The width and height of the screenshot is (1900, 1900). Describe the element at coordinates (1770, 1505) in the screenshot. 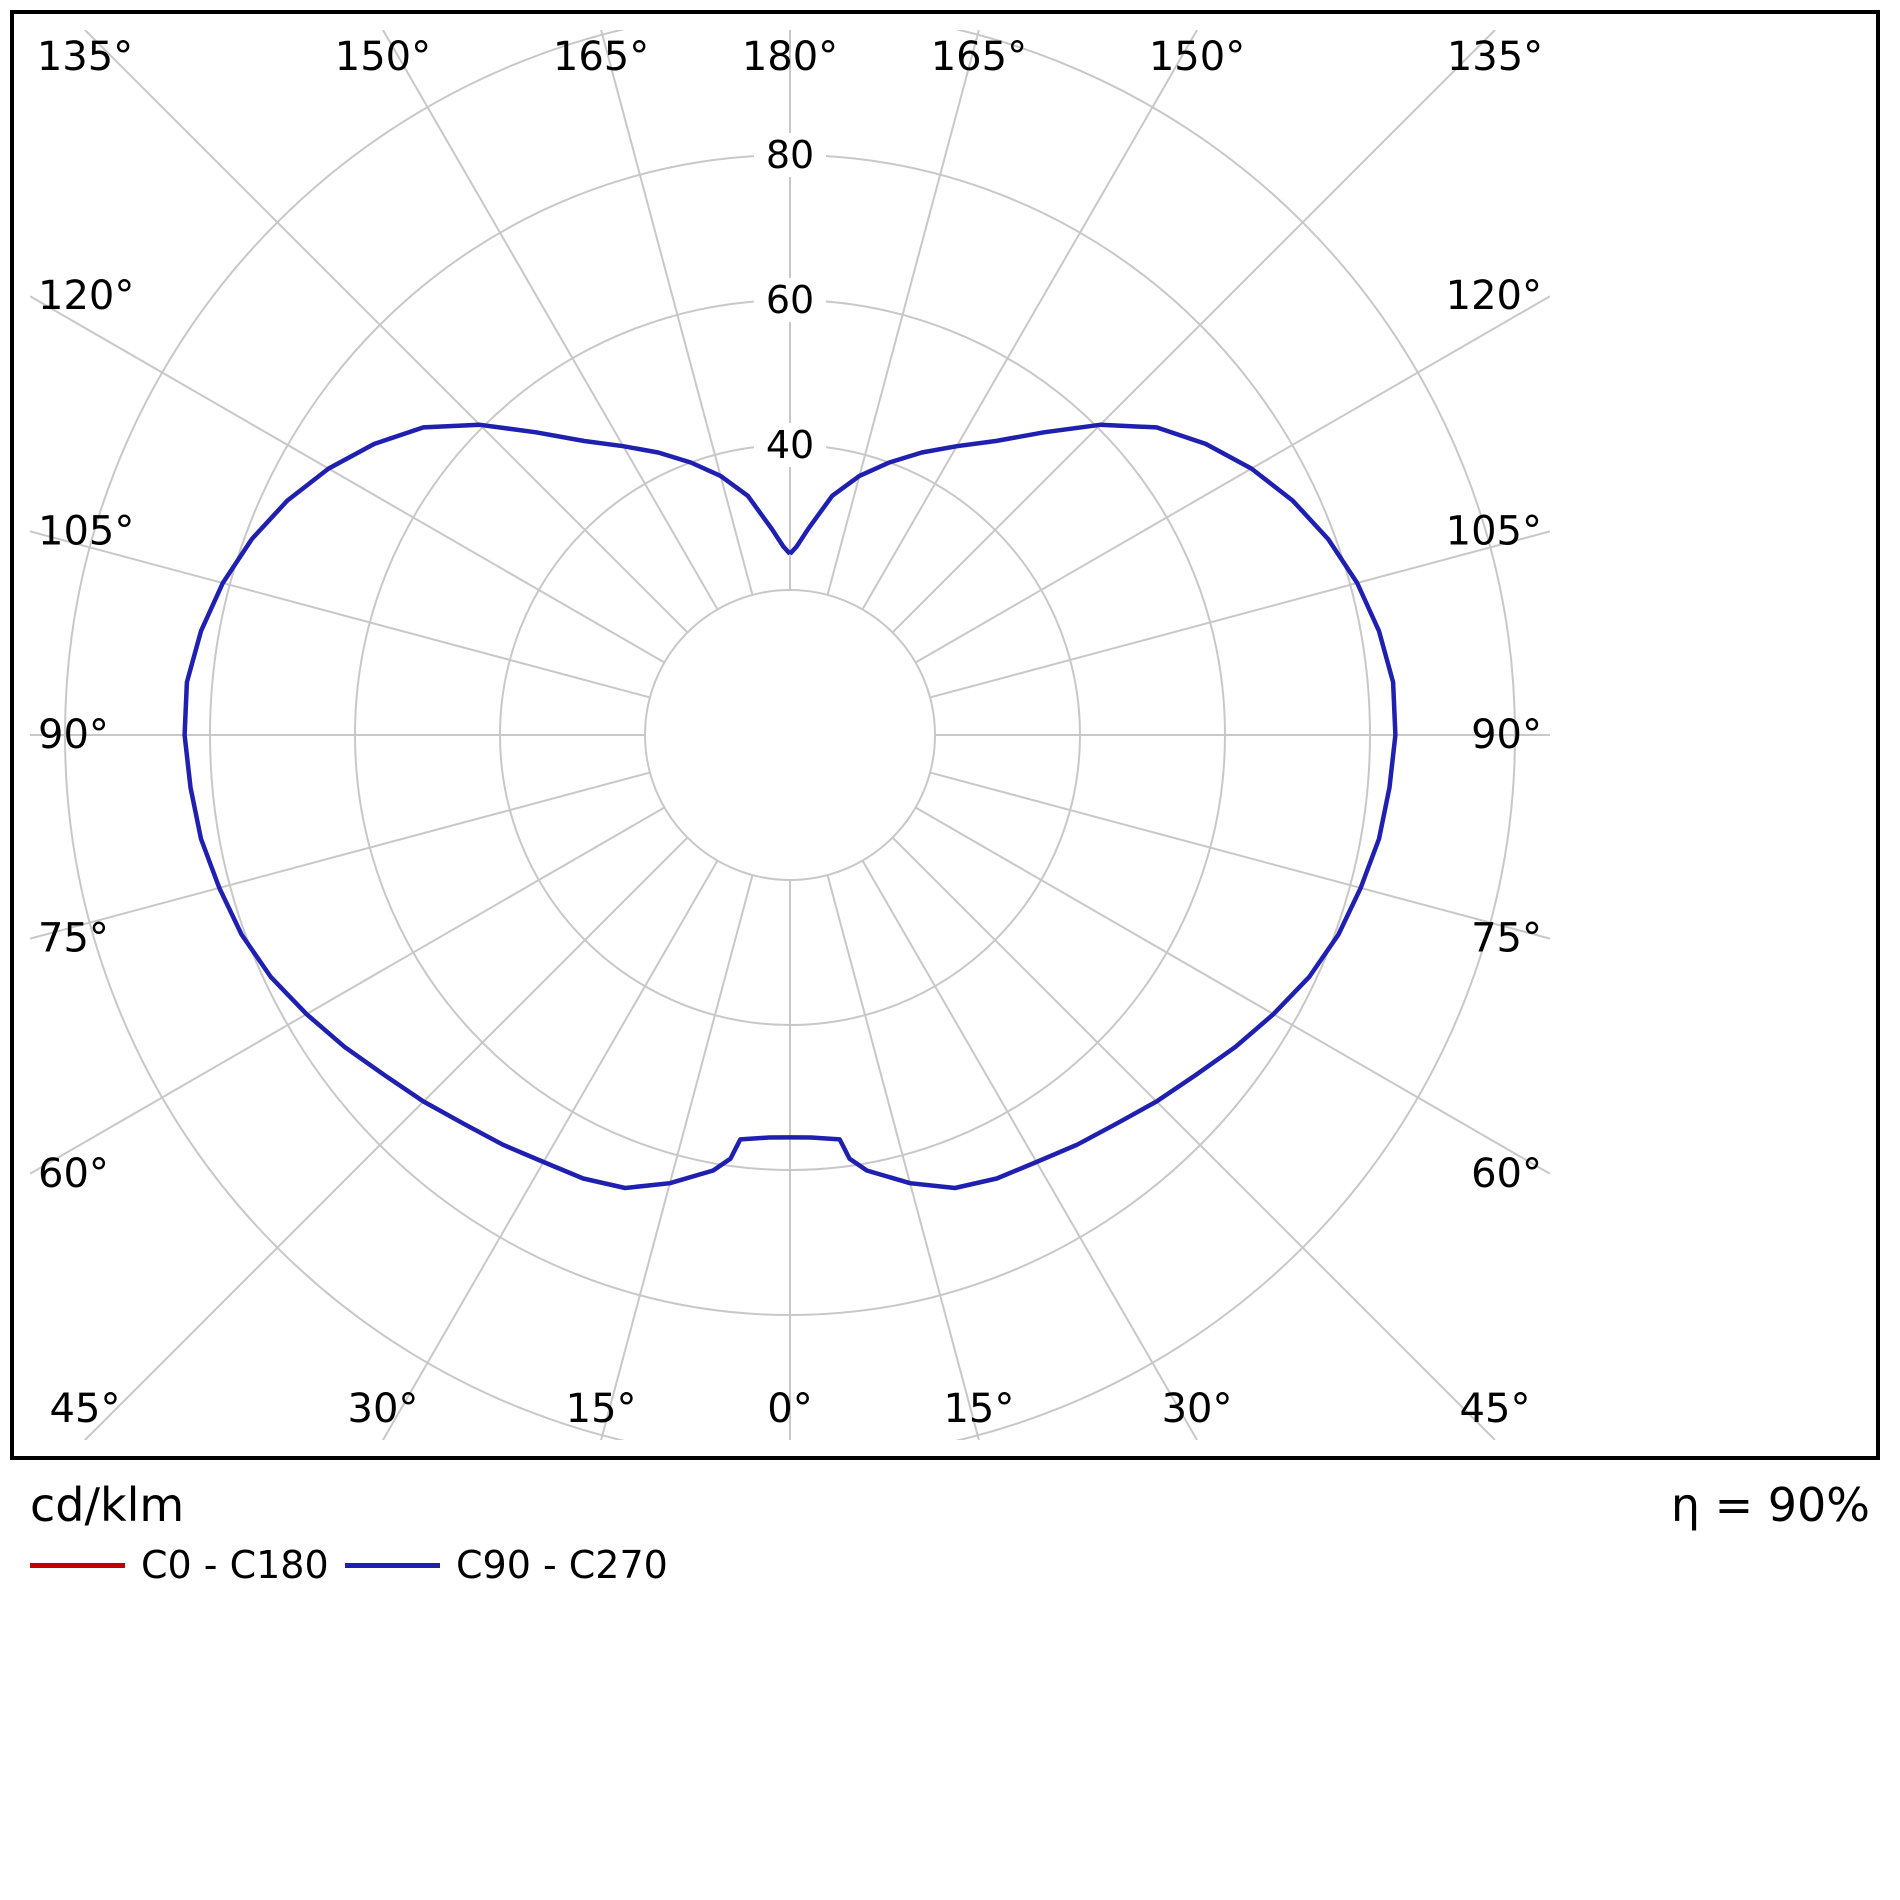

I see `efficiency-label: η = 90%` at that location.